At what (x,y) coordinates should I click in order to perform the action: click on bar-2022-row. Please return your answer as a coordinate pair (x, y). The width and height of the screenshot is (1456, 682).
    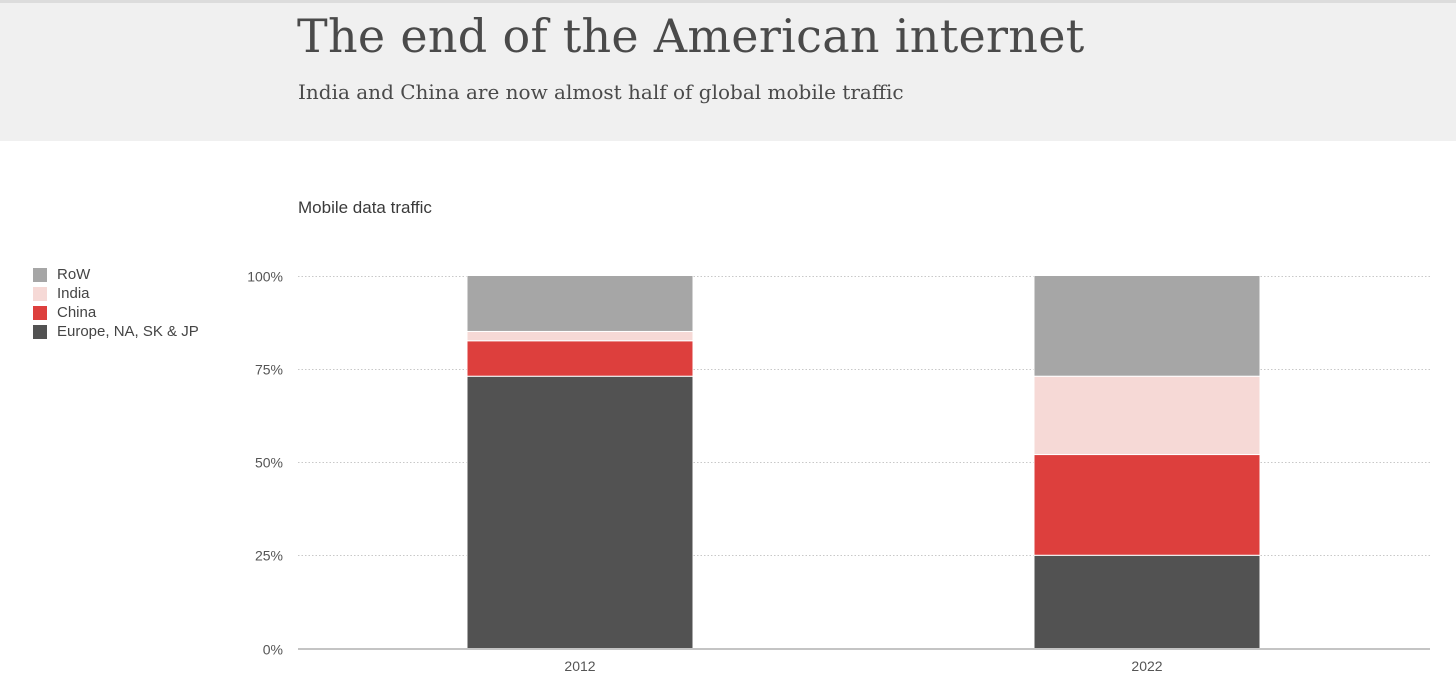
    Looking at the image, I should click on (1147, 326).